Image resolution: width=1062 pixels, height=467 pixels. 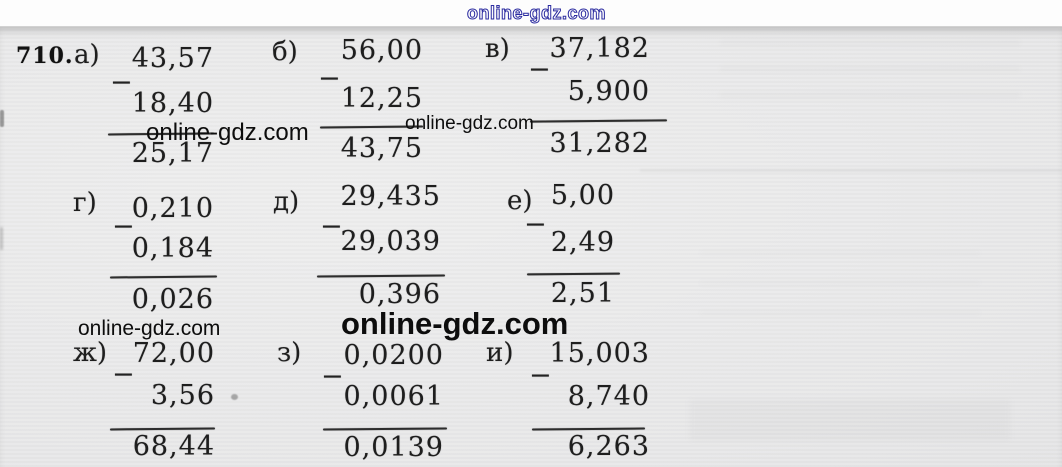 I want to click on difference: 68,44, so click(x=173, y=446).